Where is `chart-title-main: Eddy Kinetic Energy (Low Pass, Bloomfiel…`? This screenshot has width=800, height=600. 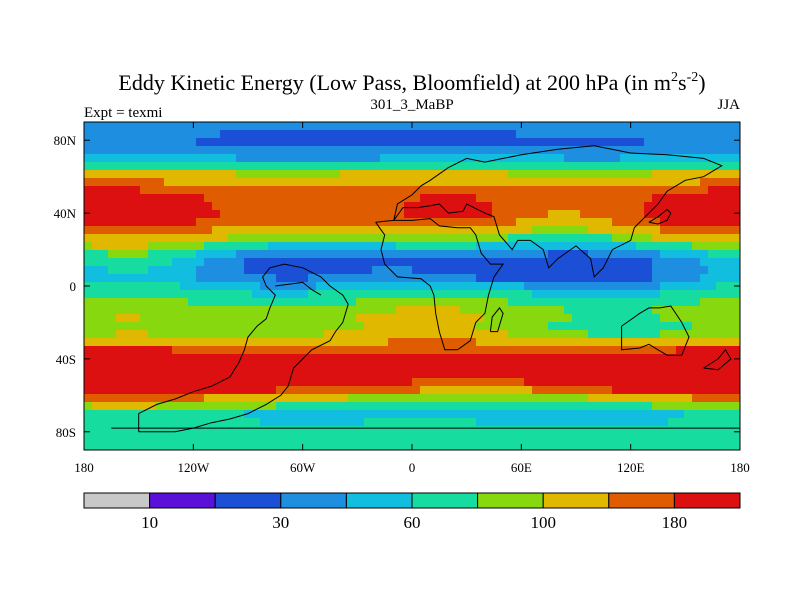
chart-title-main: Eddy Kinetic Energy (Low Pass, Bloomfiel… is located at coordinates (394, 82).